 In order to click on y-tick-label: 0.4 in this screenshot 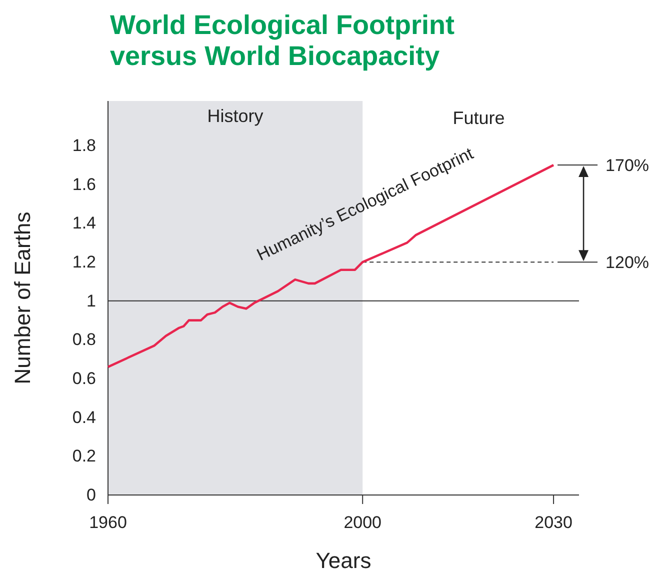, I will do `click(84, 417)`.